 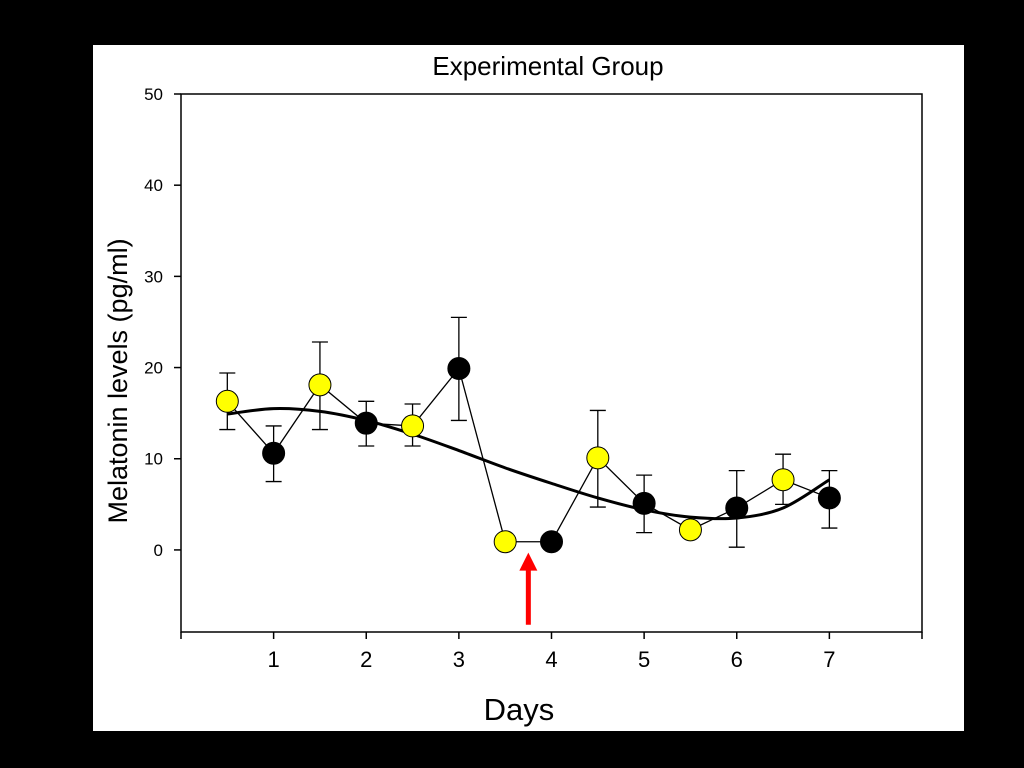 What do you see at coordinates (153, 94) in the screenshot?
I see `y-tick-label: 50` at bounding box center [153, 94].